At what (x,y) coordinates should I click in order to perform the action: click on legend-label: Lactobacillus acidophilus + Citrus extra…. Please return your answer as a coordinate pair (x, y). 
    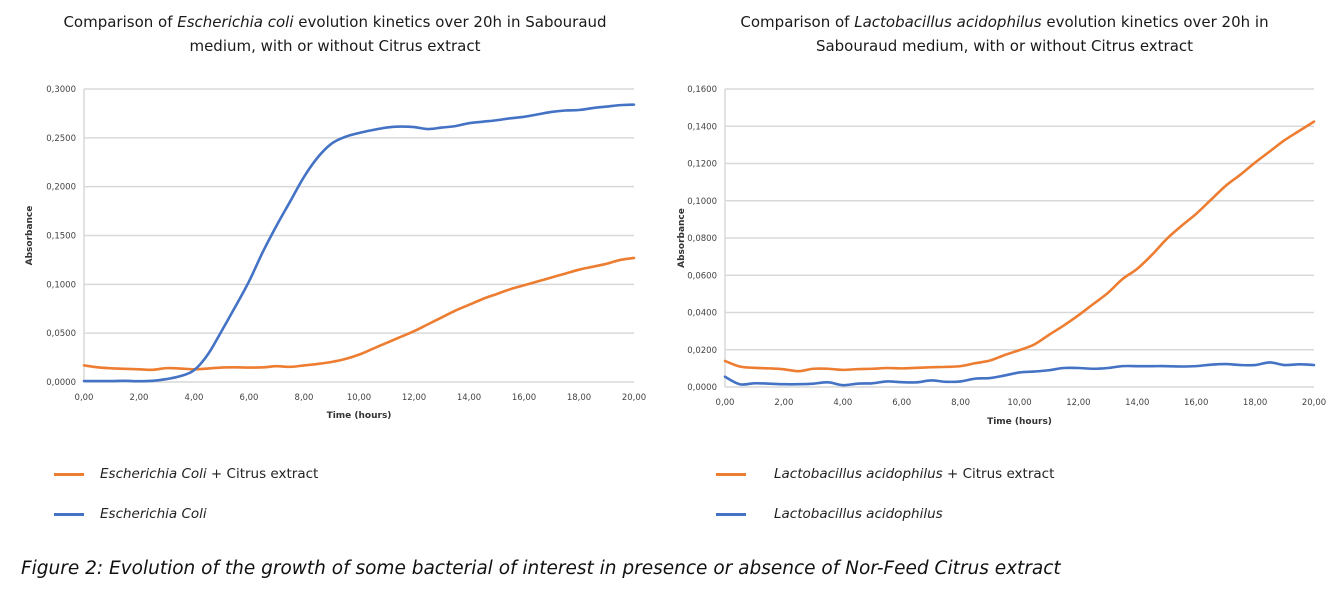
    Looking at the image, I should click on (914, 474).